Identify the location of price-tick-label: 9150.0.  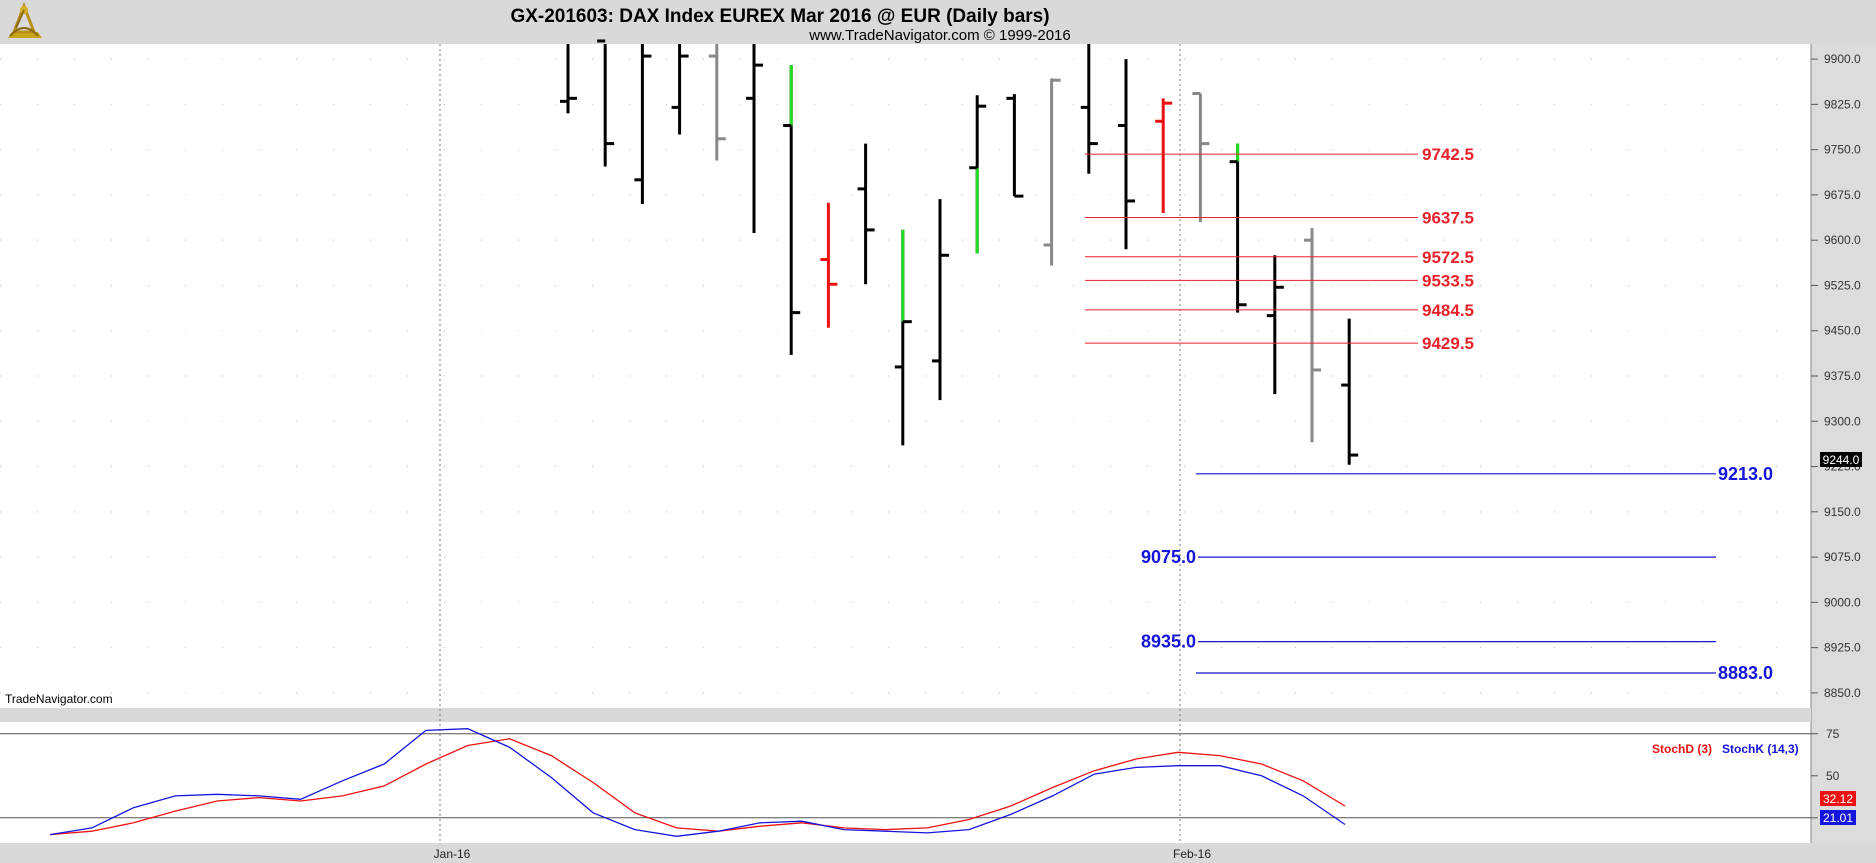
(1842, 512).